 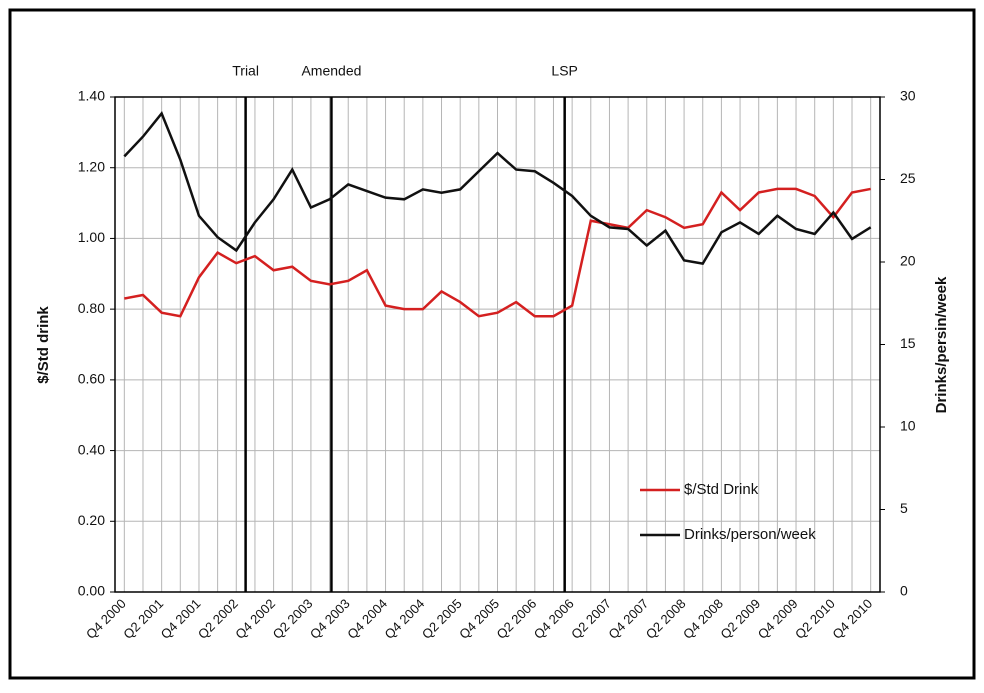 What do you see at coordinates (815, 619) in the screenshot?
I see `x-tick-label: Q2 2010` at bounding box center [815, 619].